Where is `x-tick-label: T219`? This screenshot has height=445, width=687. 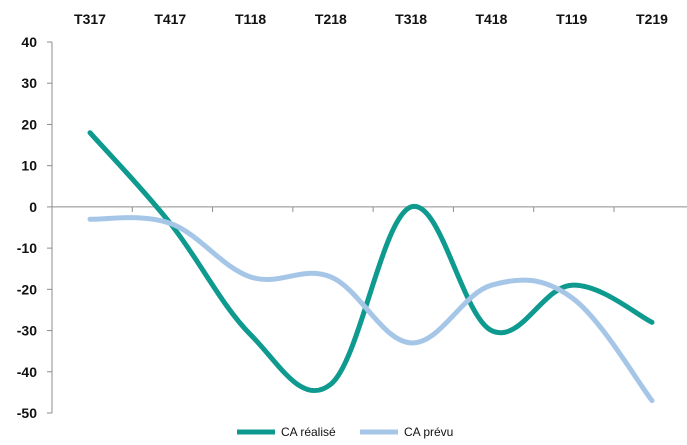 x-tick-label: T219 is located at coordinates (652, 19).